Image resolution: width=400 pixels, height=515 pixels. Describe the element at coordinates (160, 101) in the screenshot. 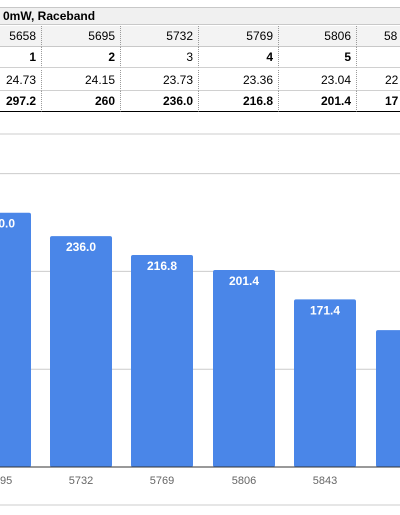

I see `cell: 236.0` at that location.